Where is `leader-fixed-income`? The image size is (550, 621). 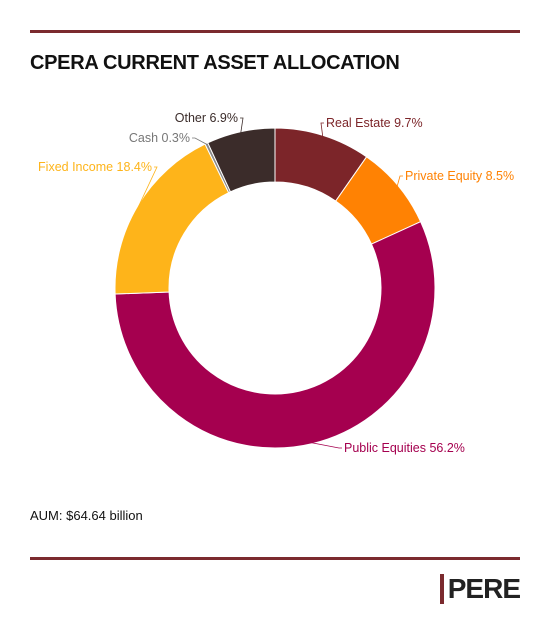 leader-fixed-income is located at coordinates (148, 186).